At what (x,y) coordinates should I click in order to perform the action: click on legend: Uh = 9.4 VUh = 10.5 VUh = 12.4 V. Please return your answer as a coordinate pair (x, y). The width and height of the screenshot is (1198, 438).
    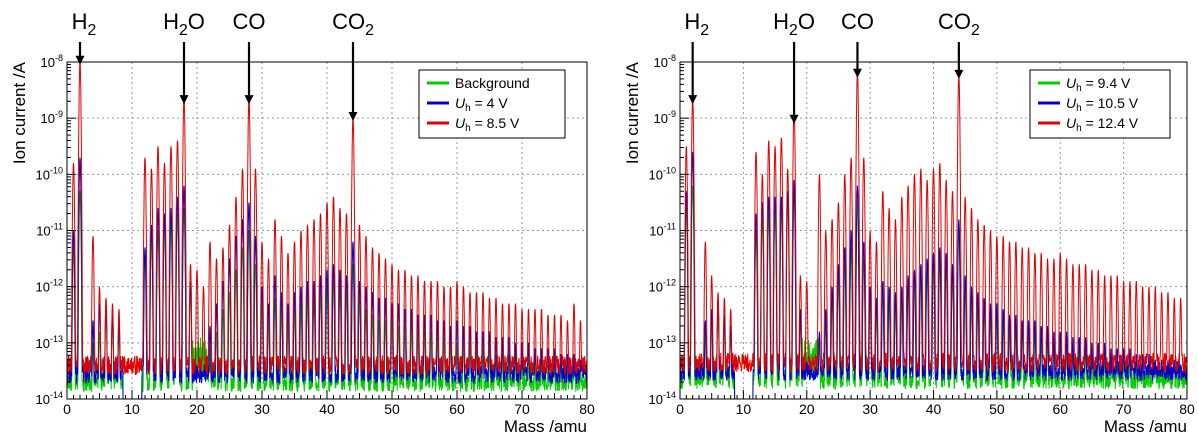
    Looking at the image, I should click on (1100, 104).